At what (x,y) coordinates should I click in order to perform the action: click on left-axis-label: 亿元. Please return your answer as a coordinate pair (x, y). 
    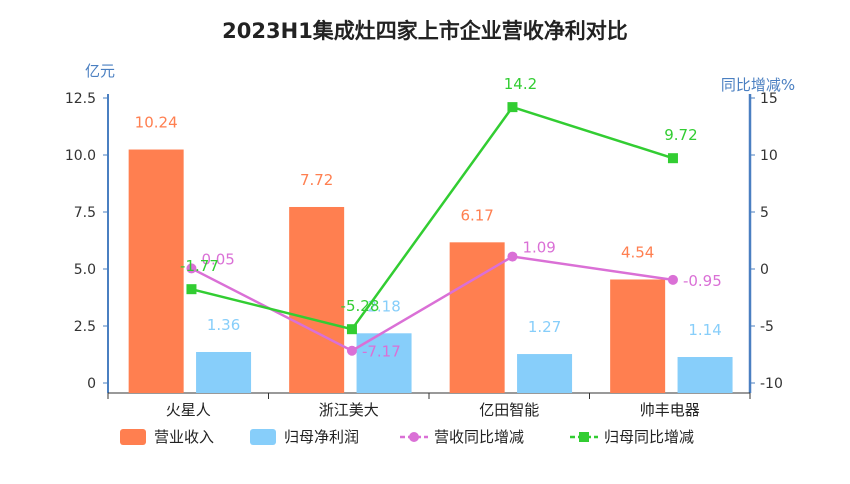
    Looking at the image, I should click on (100, 71).